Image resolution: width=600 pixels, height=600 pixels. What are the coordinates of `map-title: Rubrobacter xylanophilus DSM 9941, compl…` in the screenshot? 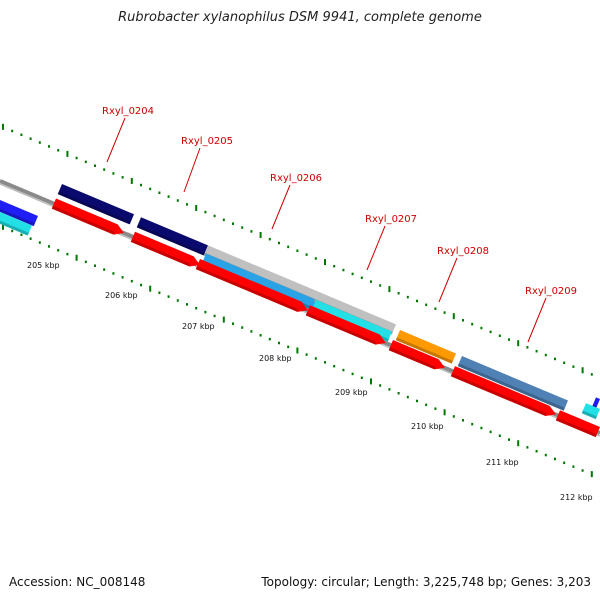 It's located at (300, 17).